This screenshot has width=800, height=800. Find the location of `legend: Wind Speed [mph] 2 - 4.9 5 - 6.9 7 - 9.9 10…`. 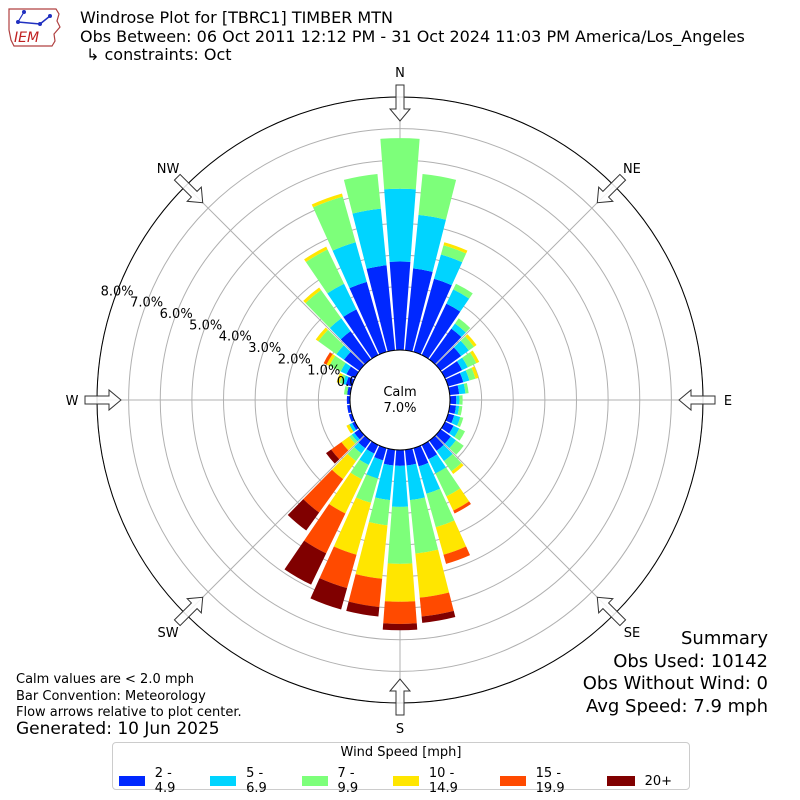

legend: Wind Speed [mph] 2 - 4.9 5 - 6.9 7 - 9.9 10… is located at coordinates (401, 769).